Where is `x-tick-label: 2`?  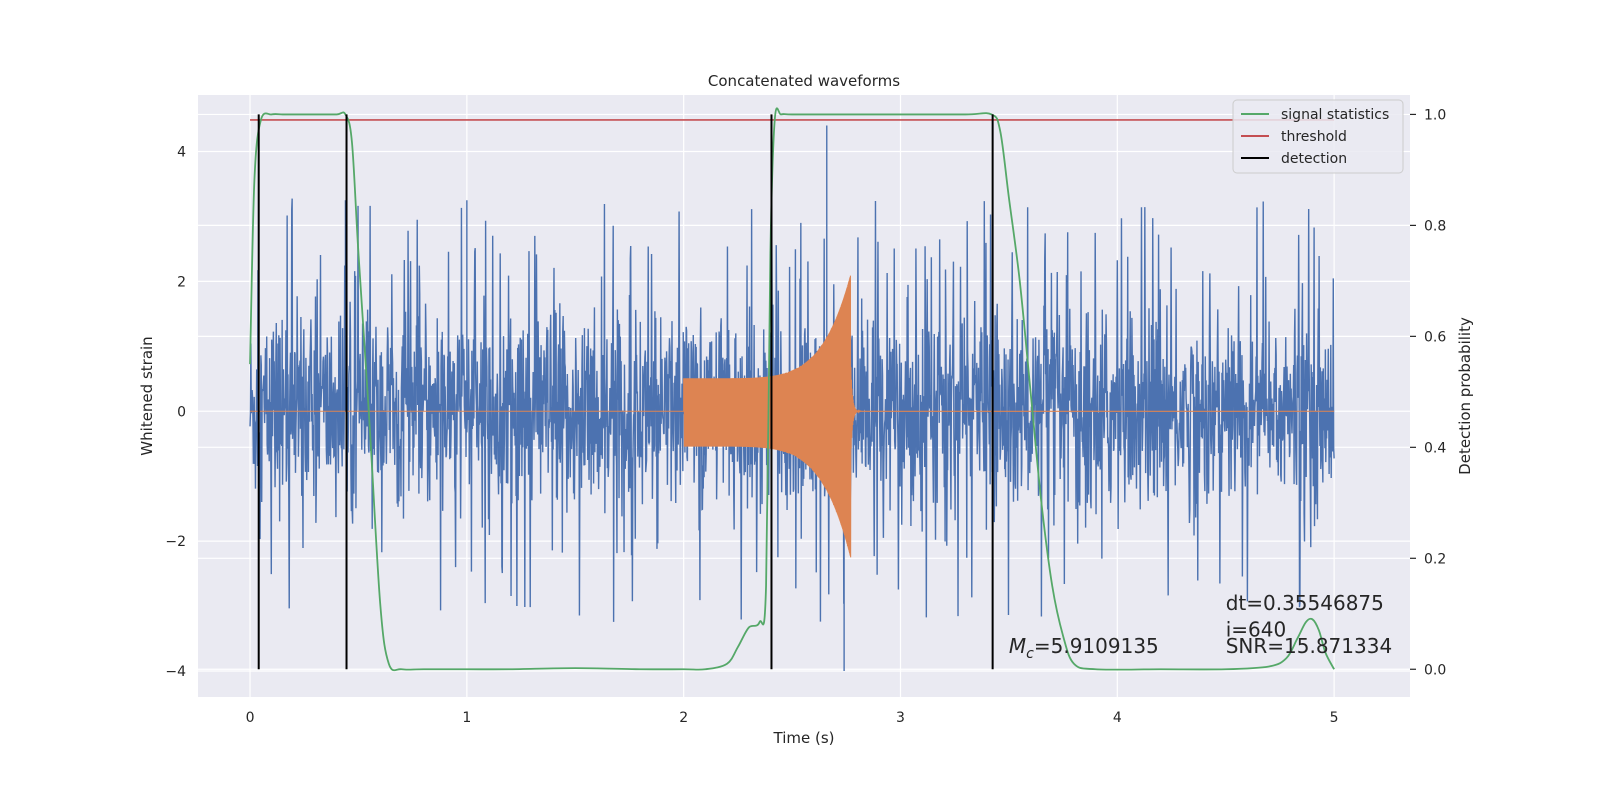 x-tick-label: 2 is located at coordinates (683, 718).